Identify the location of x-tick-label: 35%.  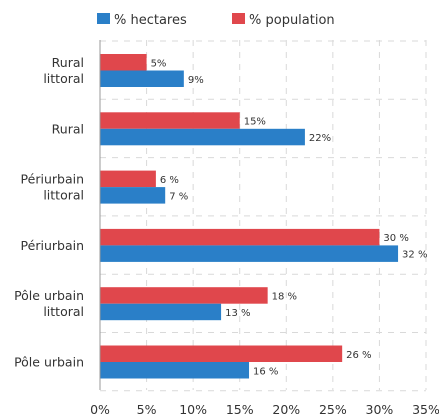
(425, 409).